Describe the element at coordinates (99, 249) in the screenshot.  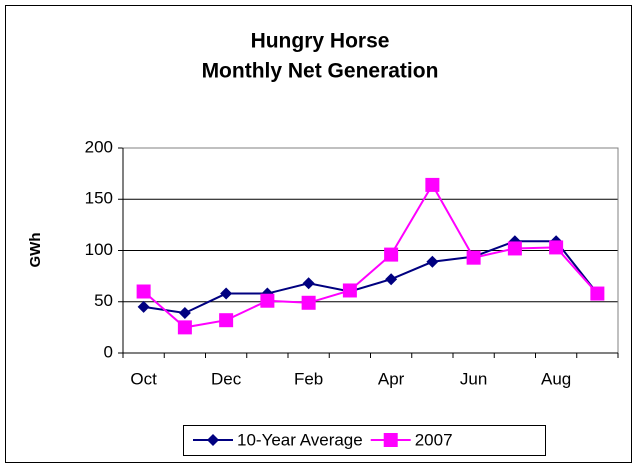
I see `y-tick-label: 100` at that location.